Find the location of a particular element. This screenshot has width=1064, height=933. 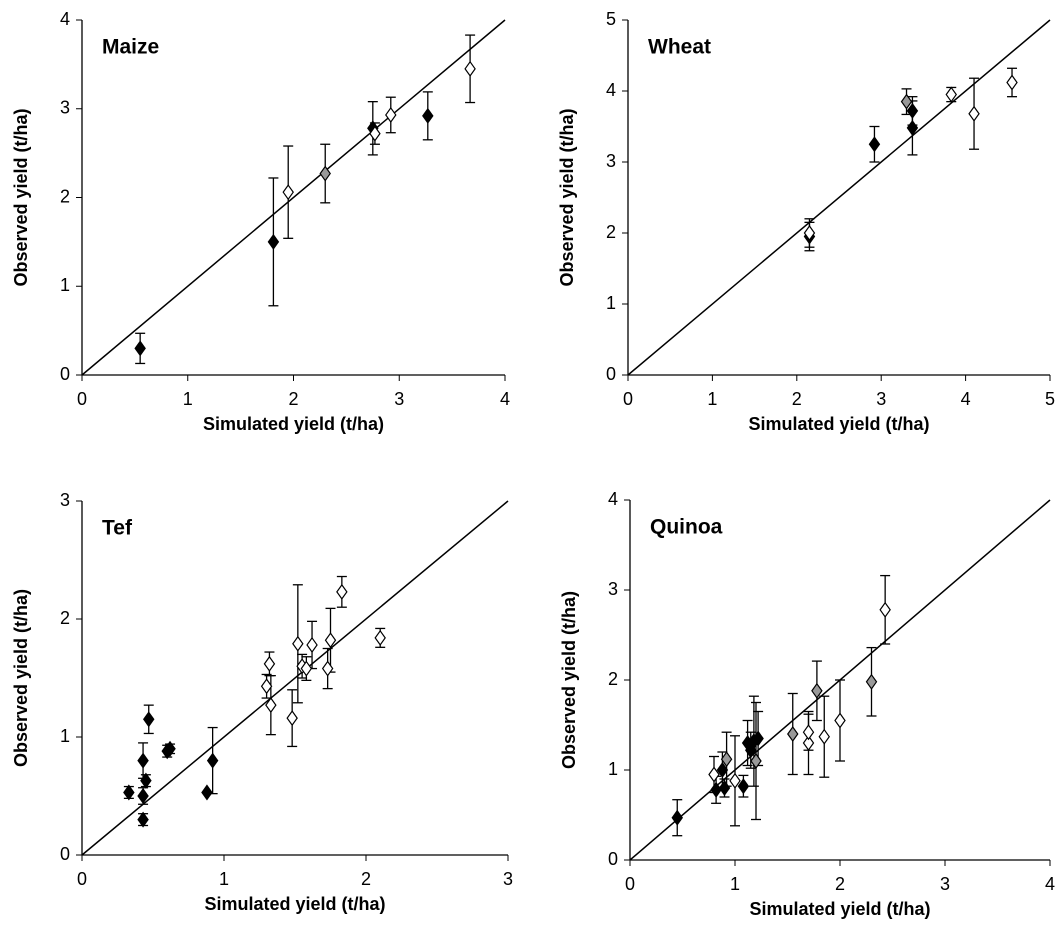

panel-title: Maize is located at coordinates (130, 47).